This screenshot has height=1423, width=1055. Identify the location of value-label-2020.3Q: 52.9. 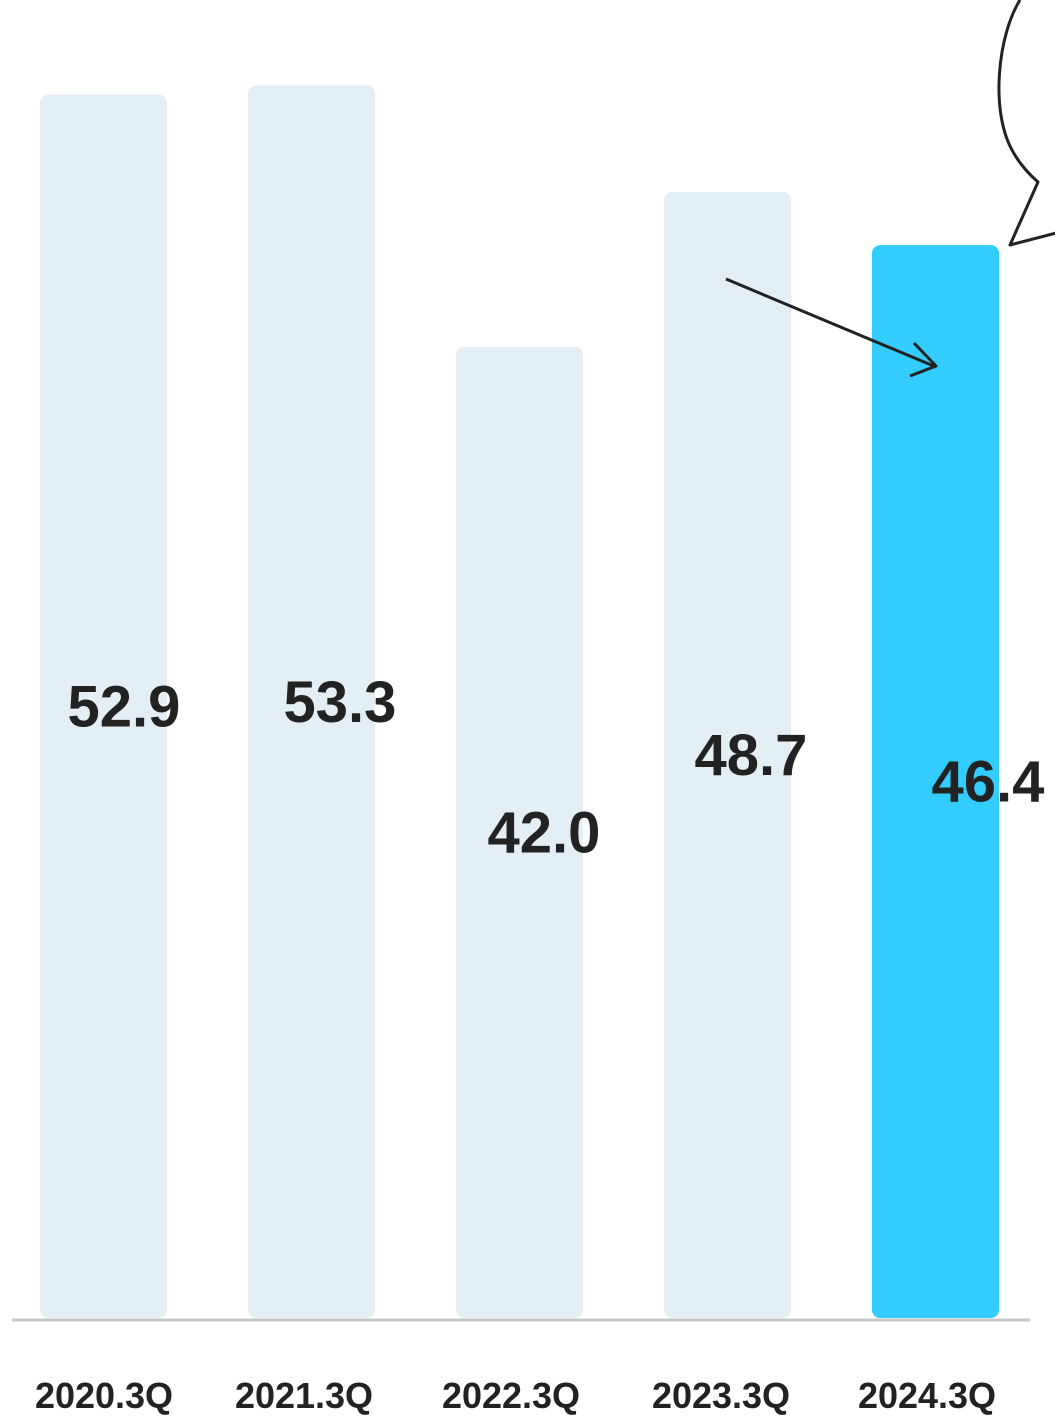
(124, 706).